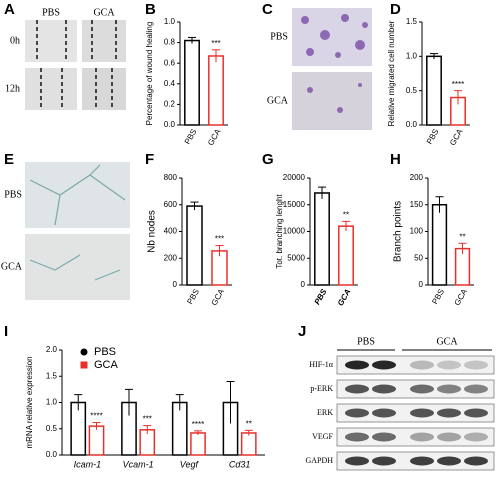  Describe the element at coordinates (149, 74) in the screenshot. I see `y-axis-label: Percentage of wound healing` at that location.